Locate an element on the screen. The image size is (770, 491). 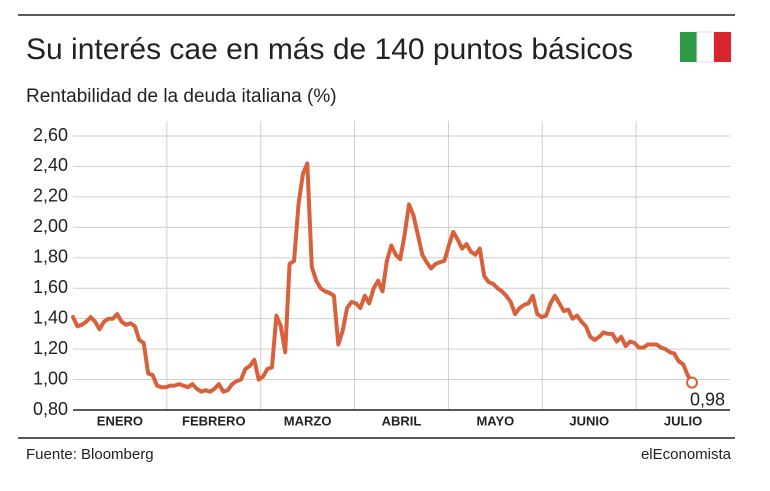
y-tick-label: 1,40 is located at coordinates (50, 317).